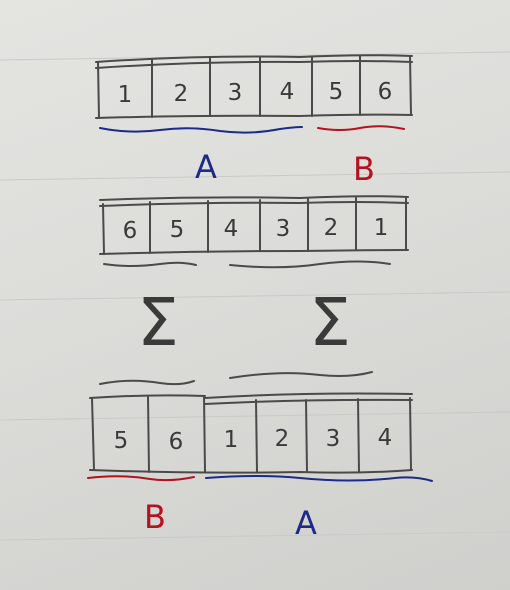 The height and width of the screenshot is (590, 510). I want to click on top-strip, so click(254, 86).